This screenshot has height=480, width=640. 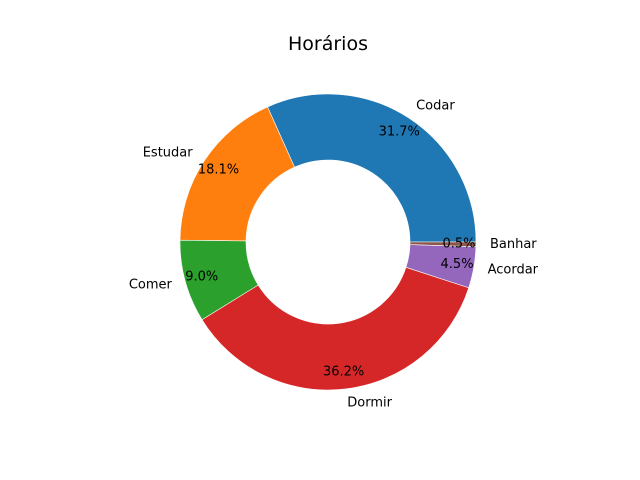 What do you see at coordinates (335, 328) in the screenshot?
I see `slice-dormir` at bounding box center [335, 328].